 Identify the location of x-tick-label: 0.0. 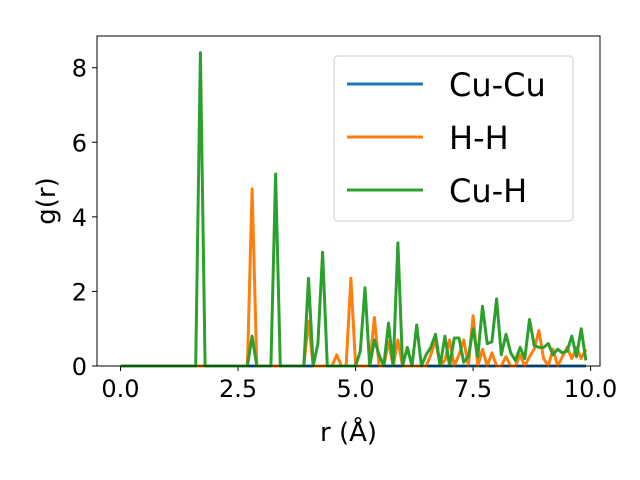
(120, 389).